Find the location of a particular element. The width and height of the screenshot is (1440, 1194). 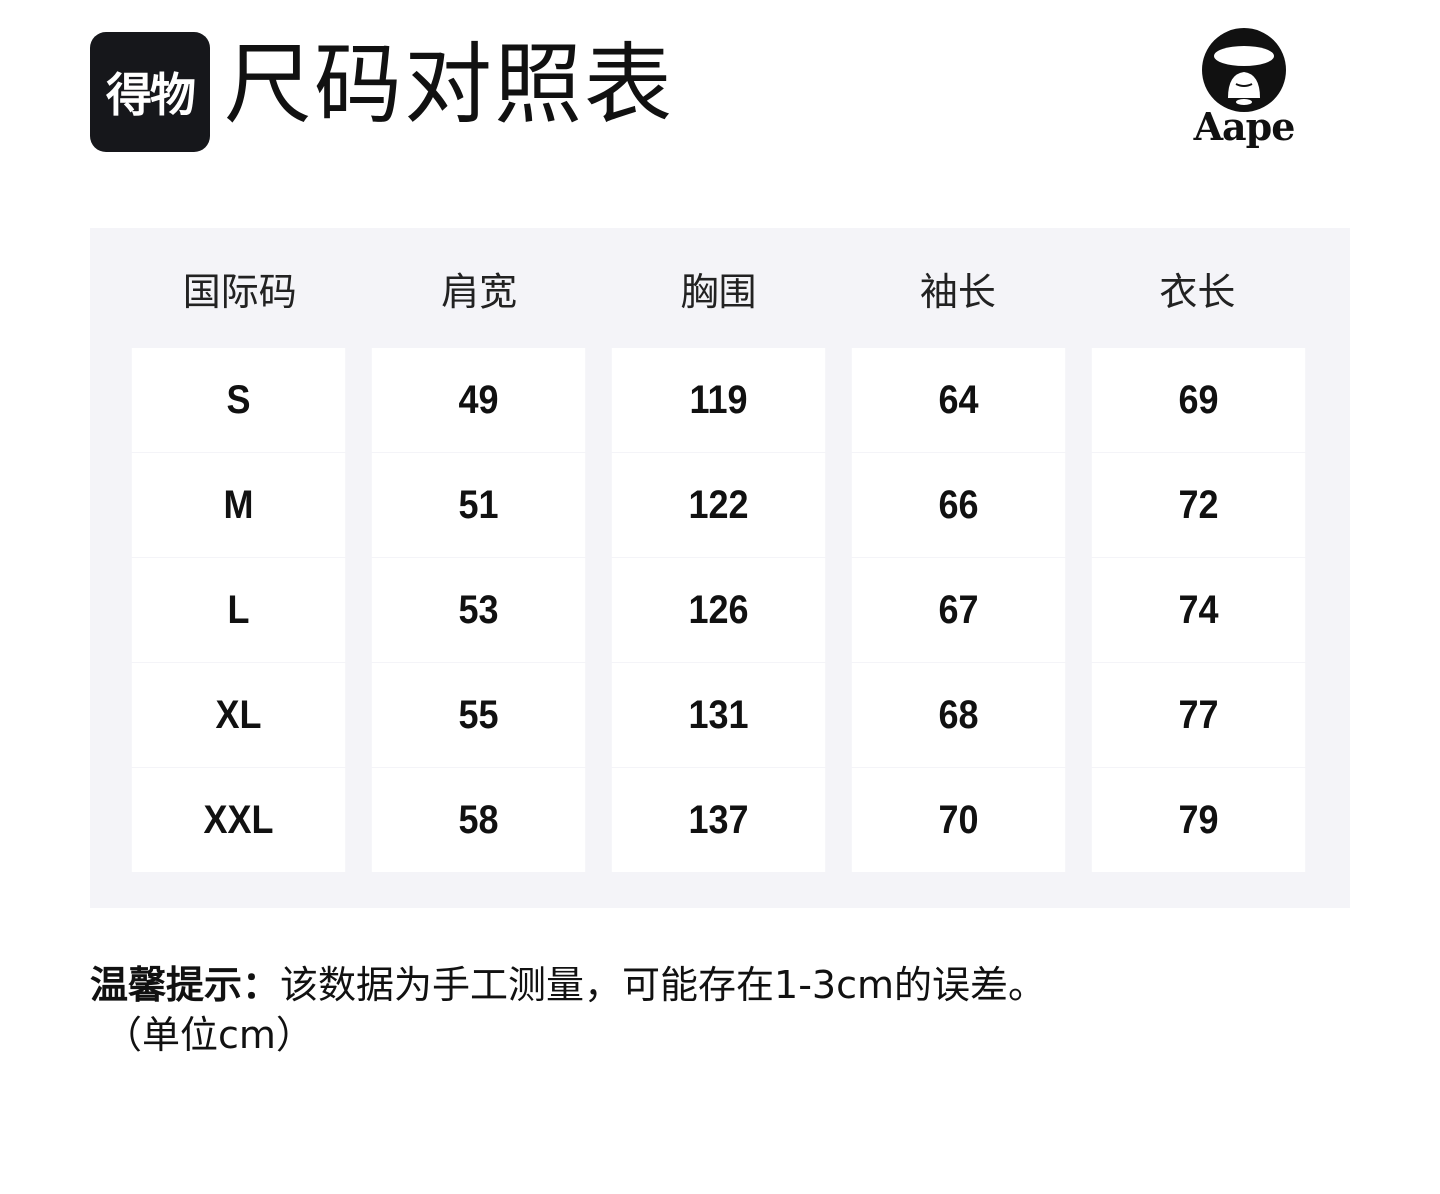

table-cell: 131 is located at coordinates (718, 715).